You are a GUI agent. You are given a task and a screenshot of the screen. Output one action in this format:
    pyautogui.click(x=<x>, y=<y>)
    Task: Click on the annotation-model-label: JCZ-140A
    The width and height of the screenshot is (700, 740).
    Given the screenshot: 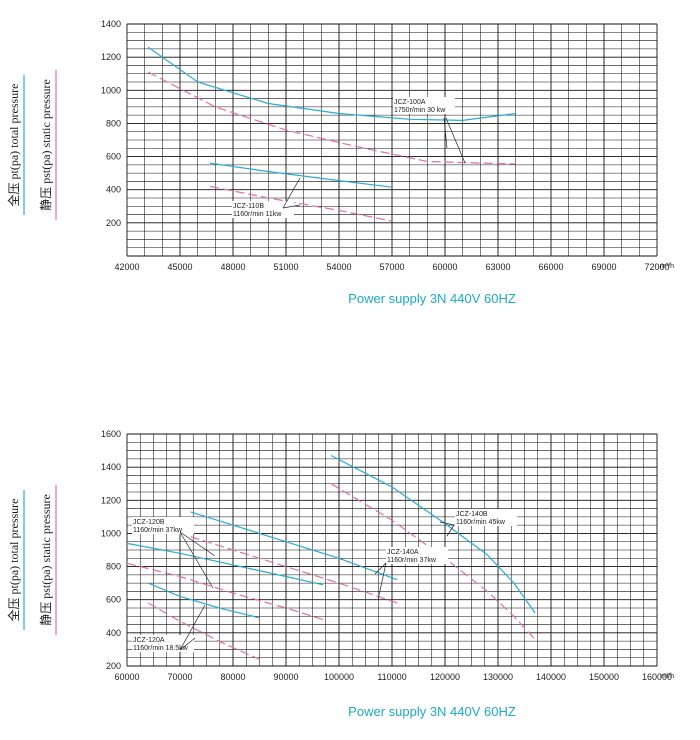 What is the action you would take?
    pyautogui.click(x=403, y=552)
    